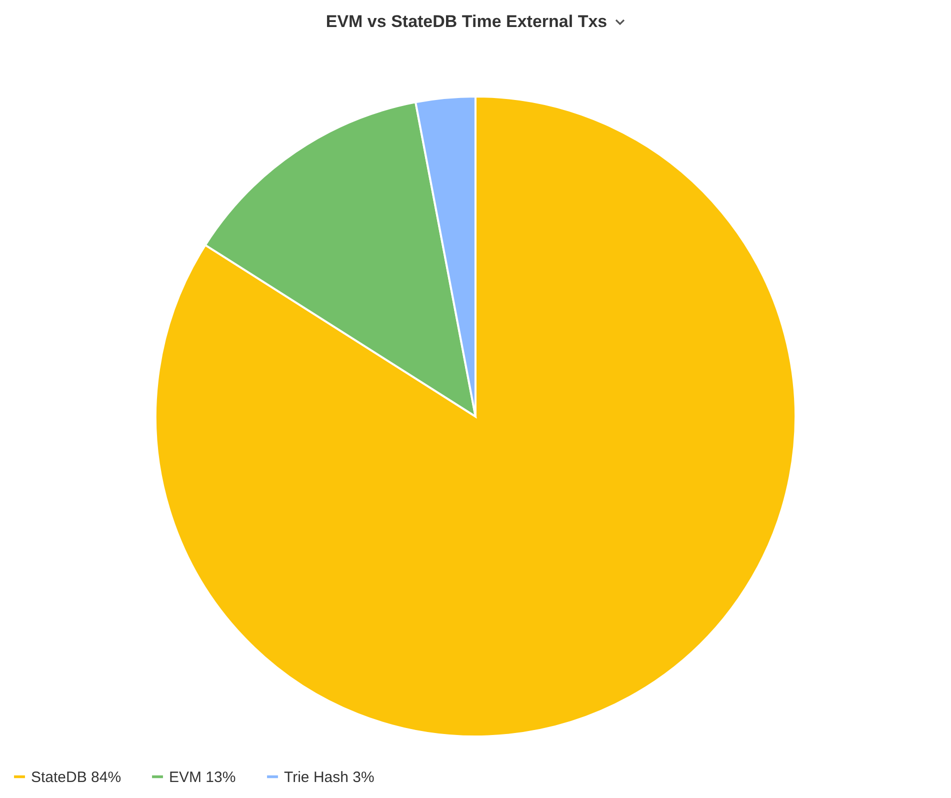  I want to click on legend-label: EVM 13%, so click(202, 777).